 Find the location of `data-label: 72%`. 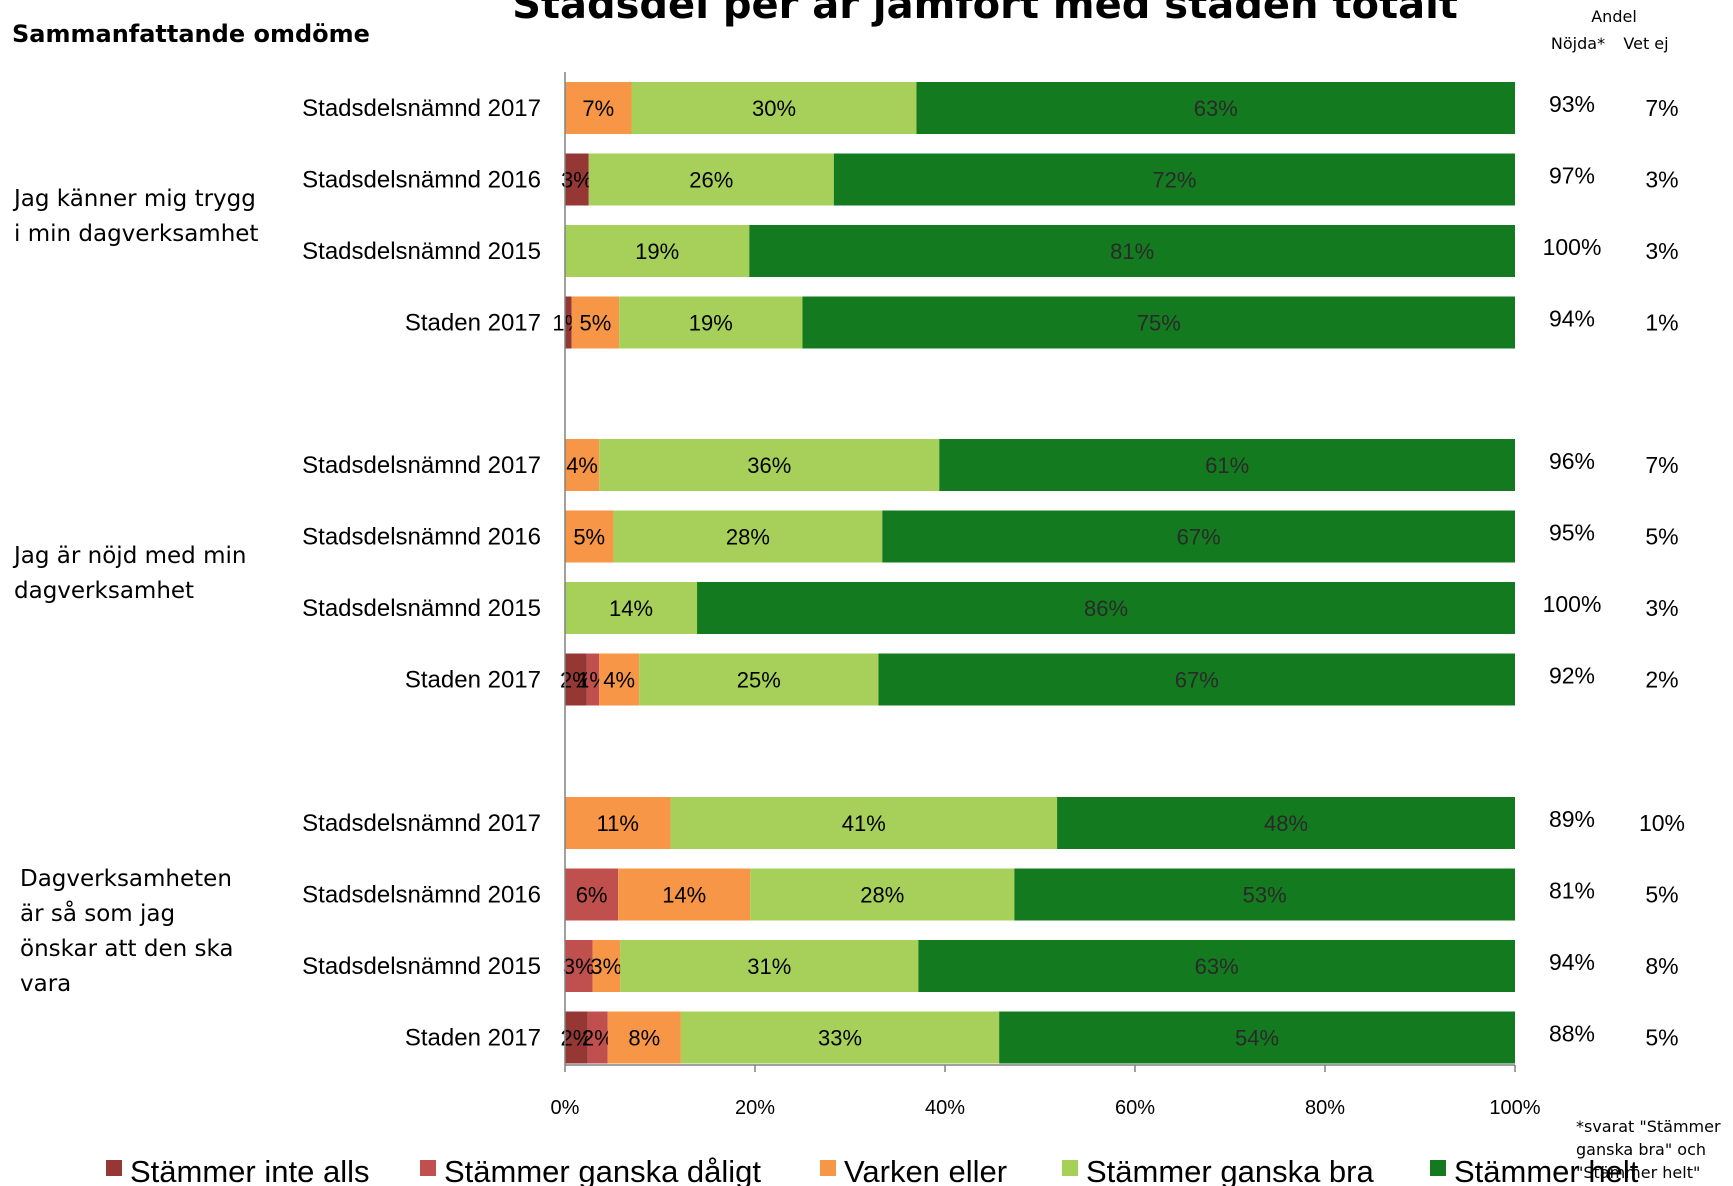

data-label: 72% is located at coordinates (1174, 180).